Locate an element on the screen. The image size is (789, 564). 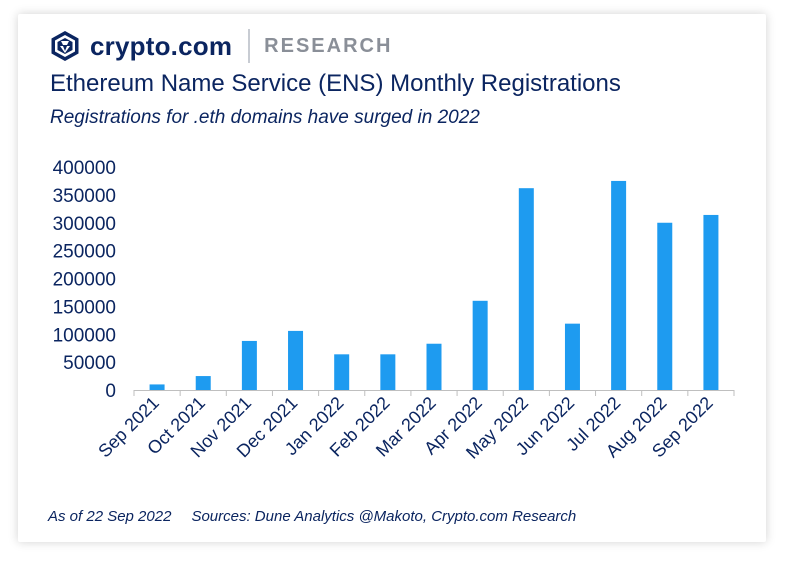
y-tick-label: 400000 is located at coordinates (84, 168).